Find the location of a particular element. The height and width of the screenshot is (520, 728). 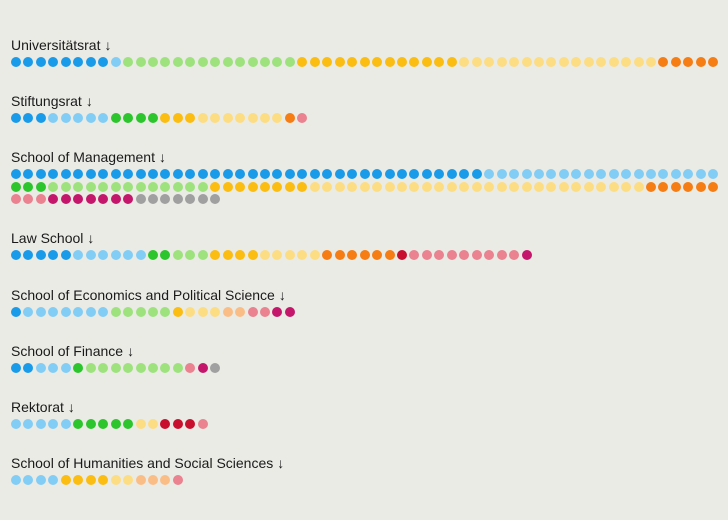

group-label: School of Management ↓ is located at coordinates (88, 157).